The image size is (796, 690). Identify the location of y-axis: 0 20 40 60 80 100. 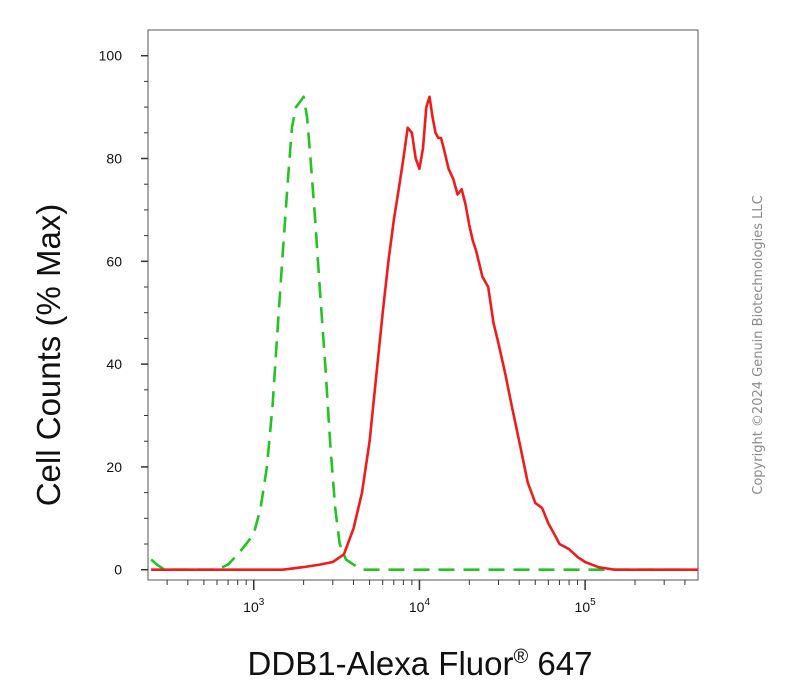
(123, 313).